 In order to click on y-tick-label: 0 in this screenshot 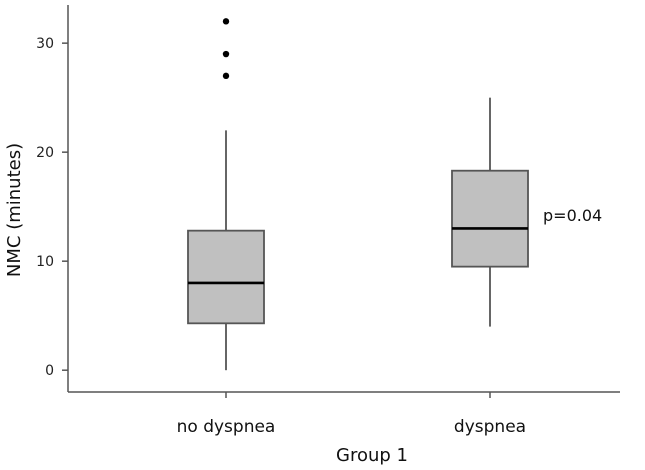, I will do `click(49, 371)`.